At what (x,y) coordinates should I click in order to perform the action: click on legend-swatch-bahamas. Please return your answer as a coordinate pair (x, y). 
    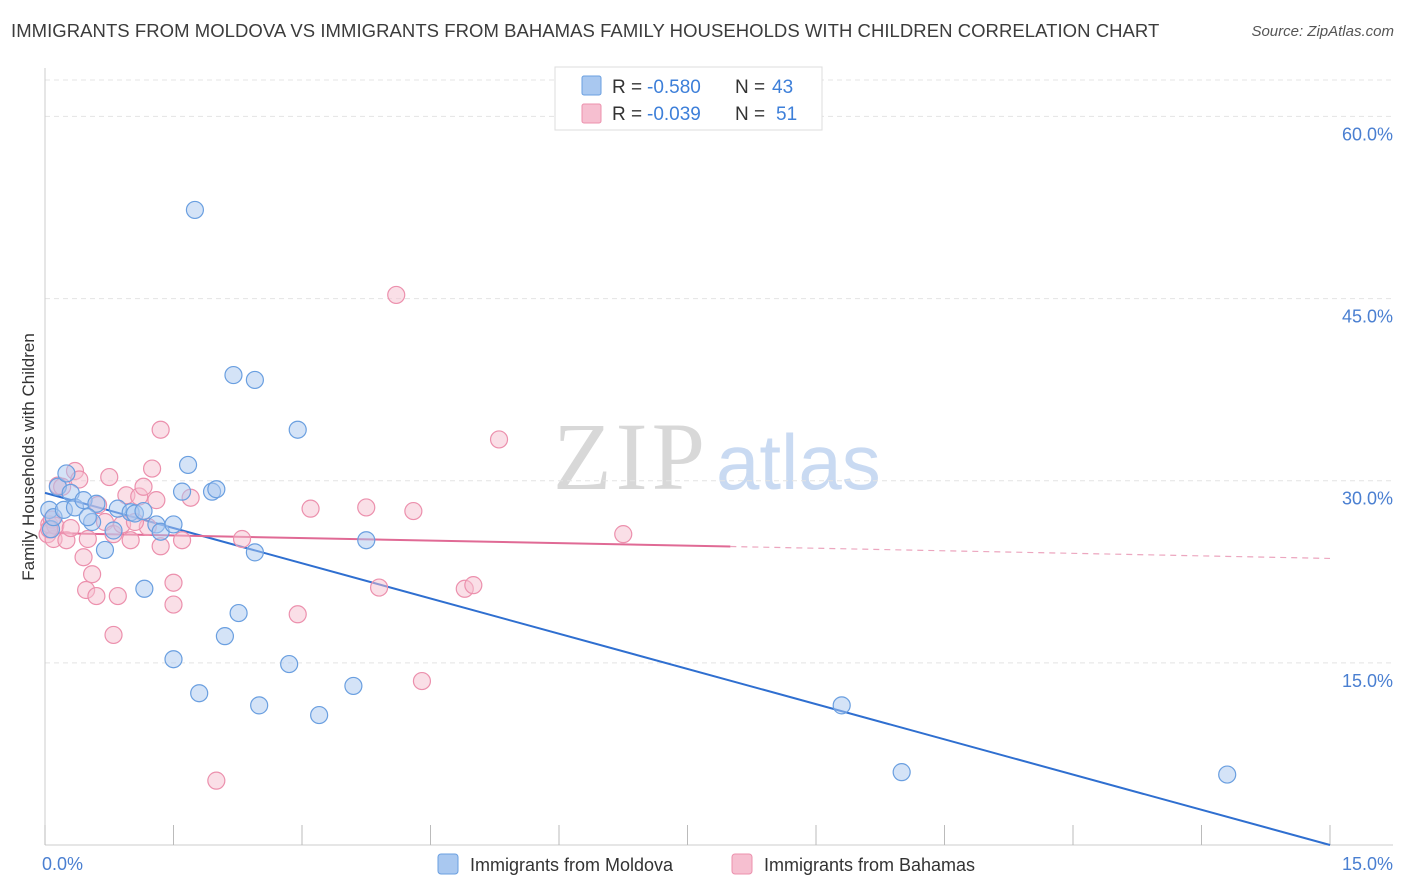
    Looking at the image, I should click on (591, 113).